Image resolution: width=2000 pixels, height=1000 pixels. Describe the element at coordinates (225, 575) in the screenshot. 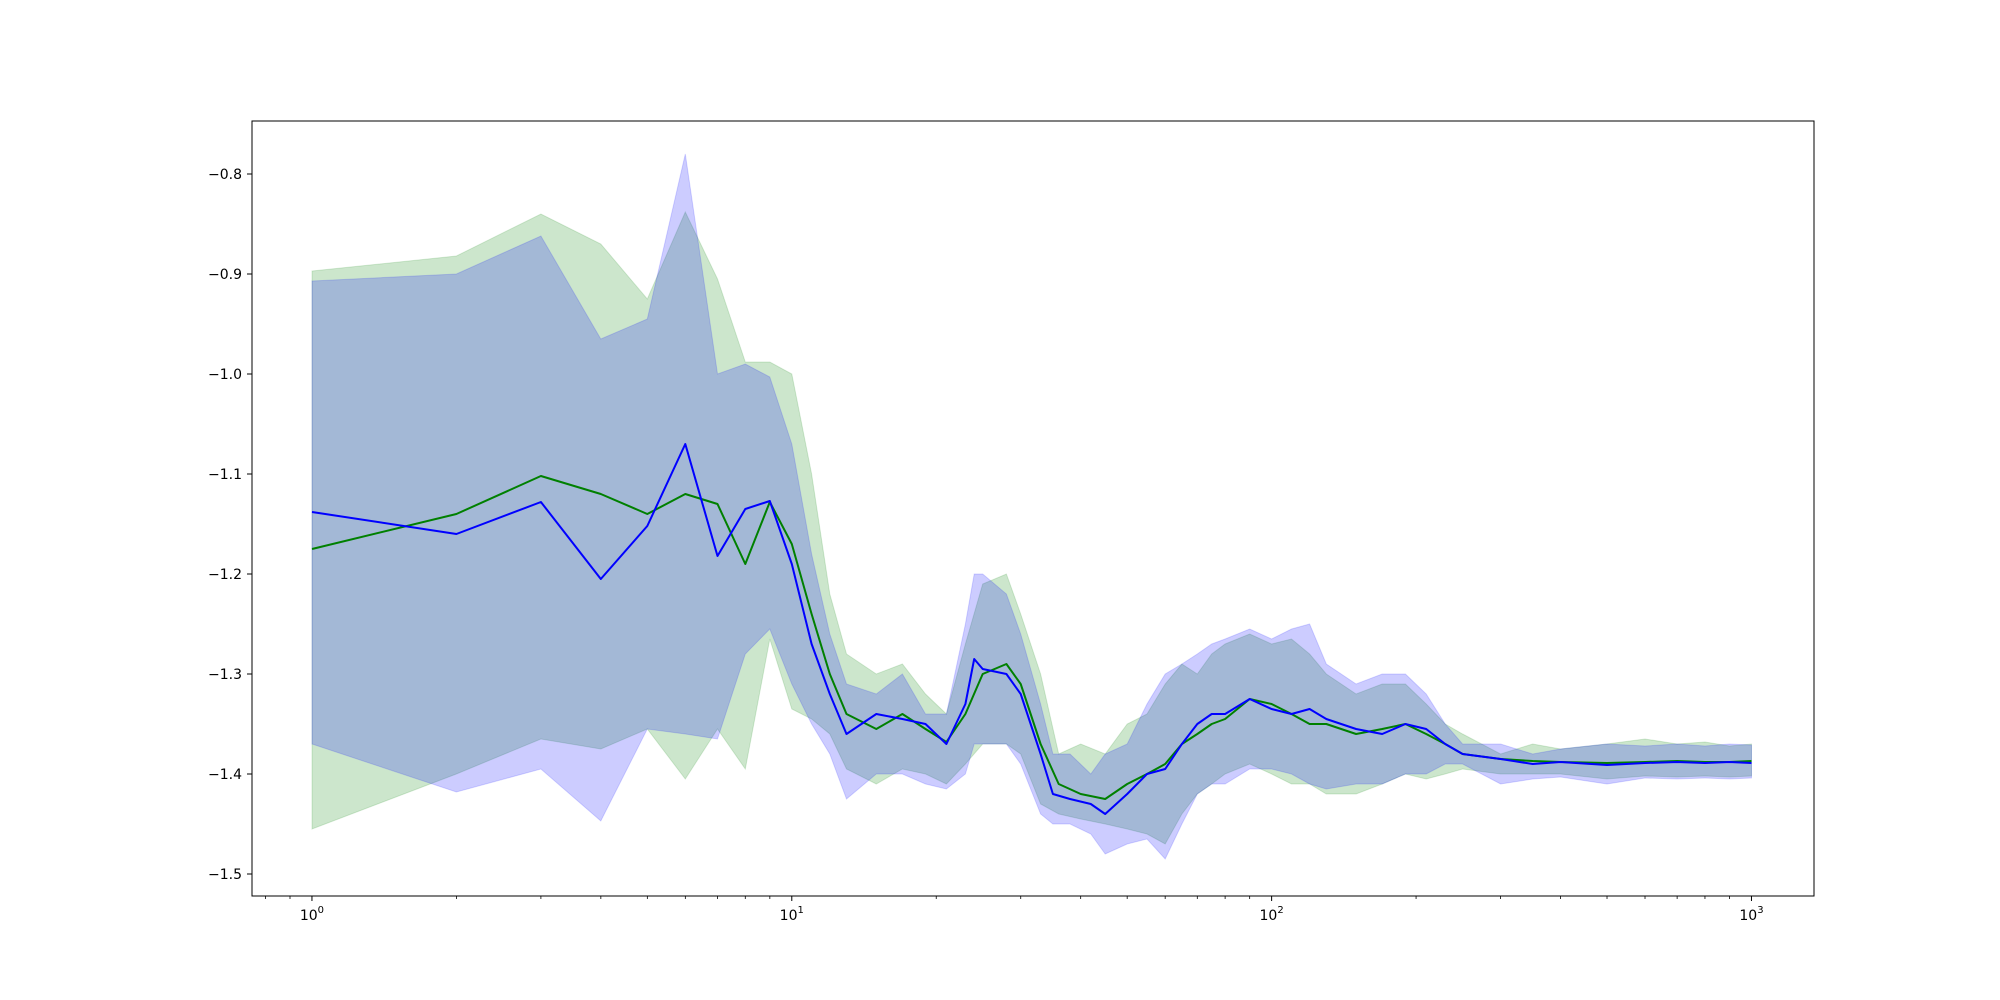

I see `y-tick-label: −1.2` at that location.